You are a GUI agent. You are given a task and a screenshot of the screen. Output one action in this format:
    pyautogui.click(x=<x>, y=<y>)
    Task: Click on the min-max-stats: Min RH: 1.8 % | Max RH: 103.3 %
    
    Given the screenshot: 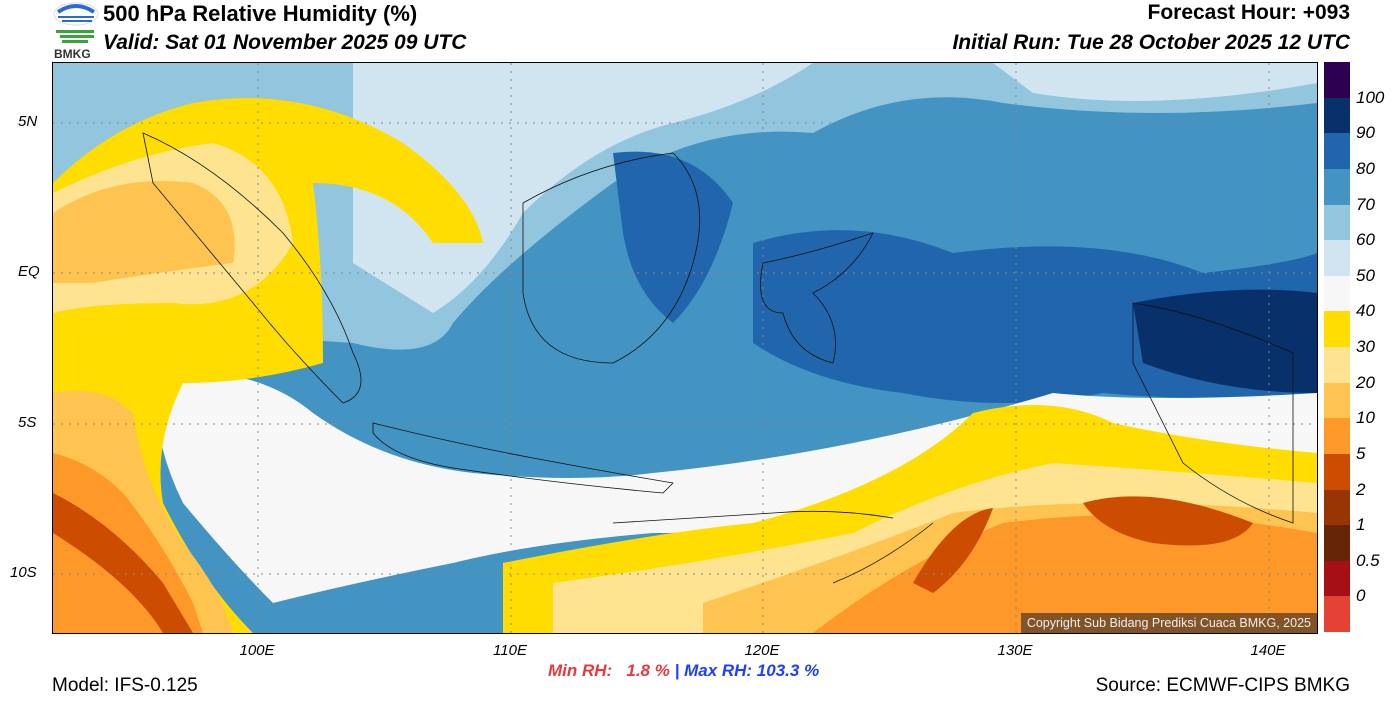 What is the action you would take?
    pyautogui.click(x=683, y=671)
    